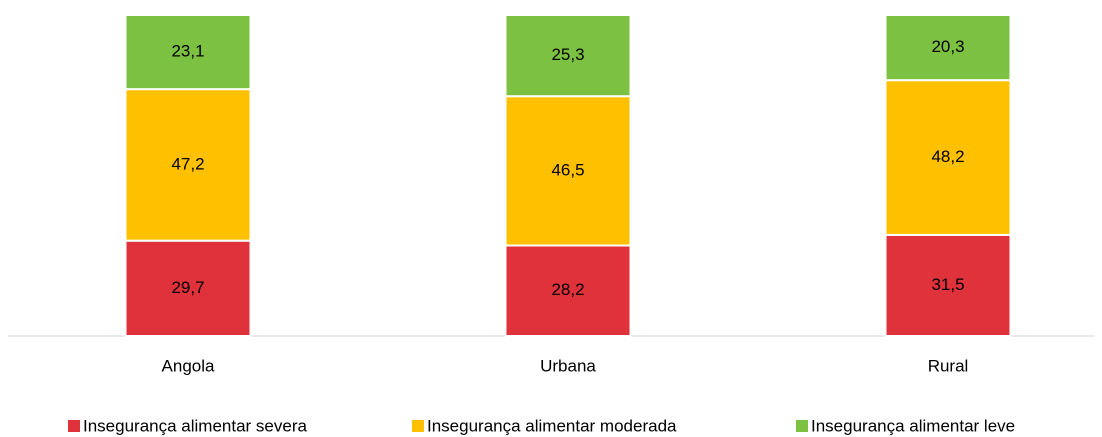  I want to click on data-label: 48,2, so click(947, 156).